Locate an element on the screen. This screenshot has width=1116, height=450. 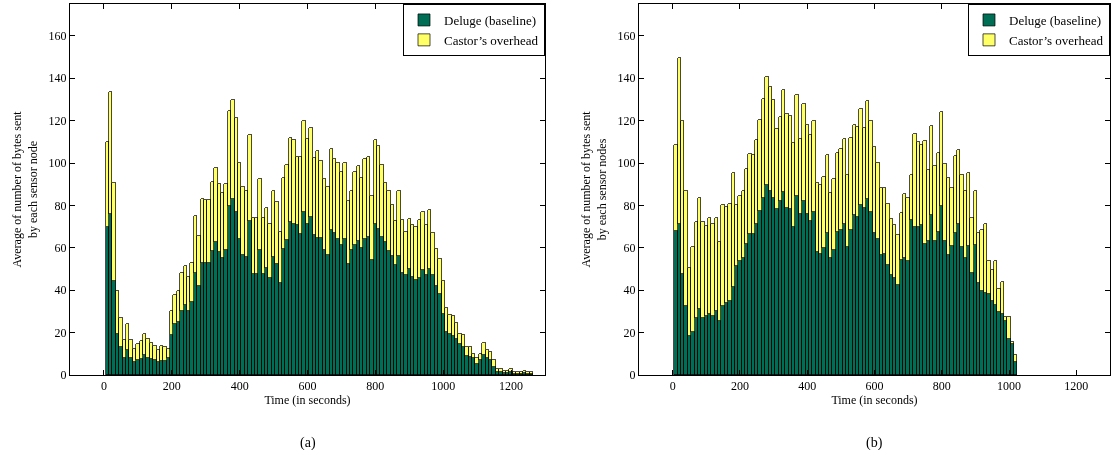
text: (a) is located at coordinates (308, 442).